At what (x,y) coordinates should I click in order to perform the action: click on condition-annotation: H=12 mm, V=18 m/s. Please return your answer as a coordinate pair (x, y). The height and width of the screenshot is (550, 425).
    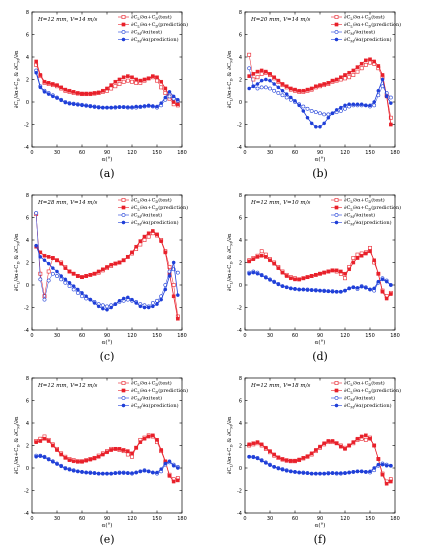
    Looking at the image, I should click on (280, 386).